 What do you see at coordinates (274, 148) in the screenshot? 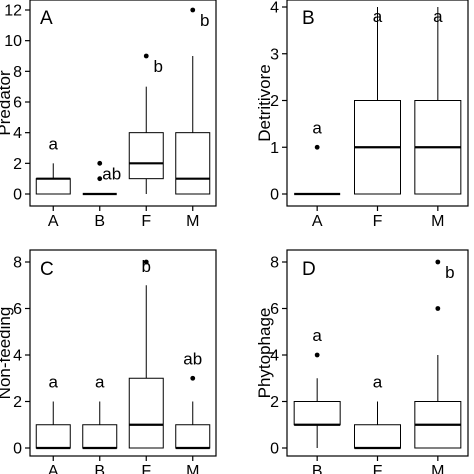
I see `y-tick-label: 1` at bounding box center [274, 148].